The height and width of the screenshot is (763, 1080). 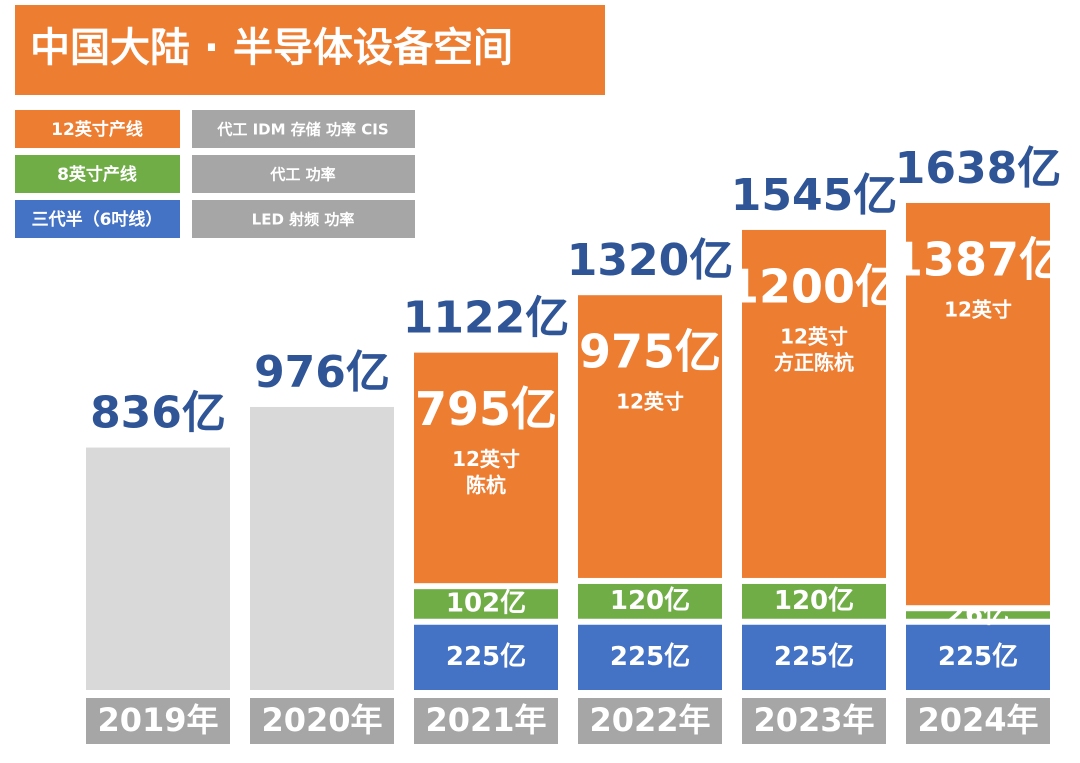 I want to click on x-tick-label: 2021年, so click(x=485, y=720).